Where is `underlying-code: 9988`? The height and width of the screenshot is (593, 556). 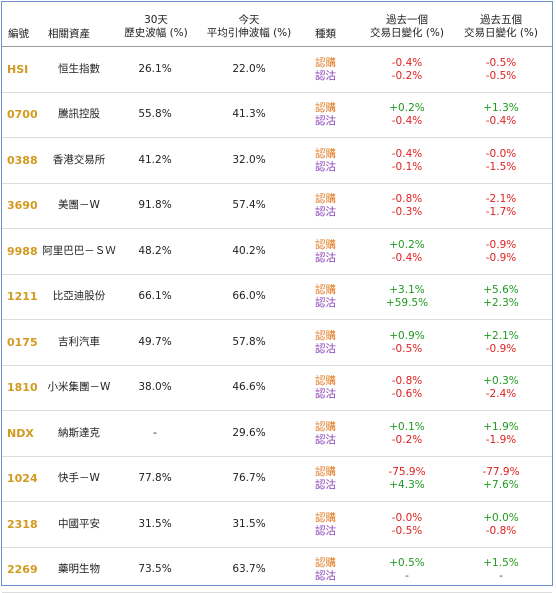 underlying-code: 9988 is located at coordinates (22, 251).